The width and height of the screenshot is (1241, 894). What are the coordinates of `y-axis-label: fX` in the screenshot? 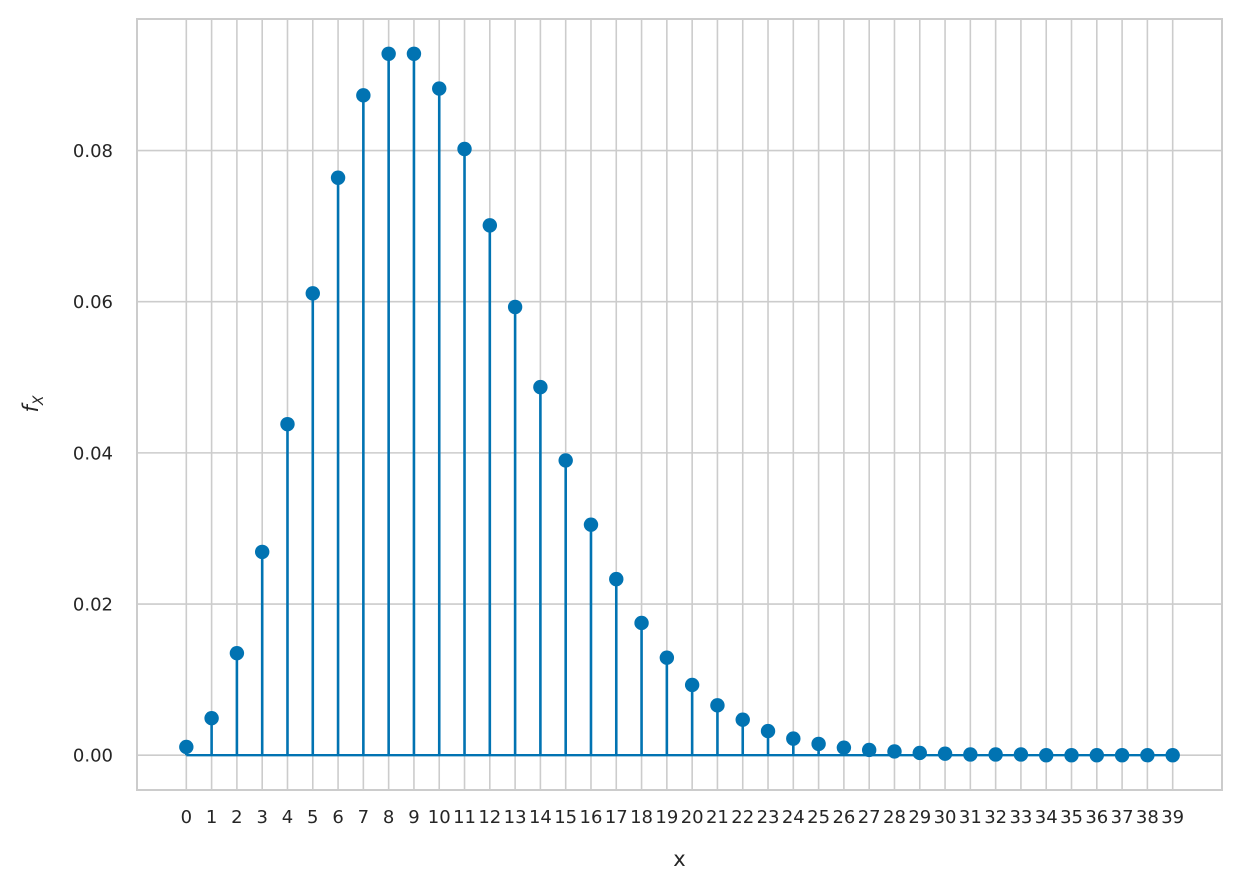 It's located at (33, 403).